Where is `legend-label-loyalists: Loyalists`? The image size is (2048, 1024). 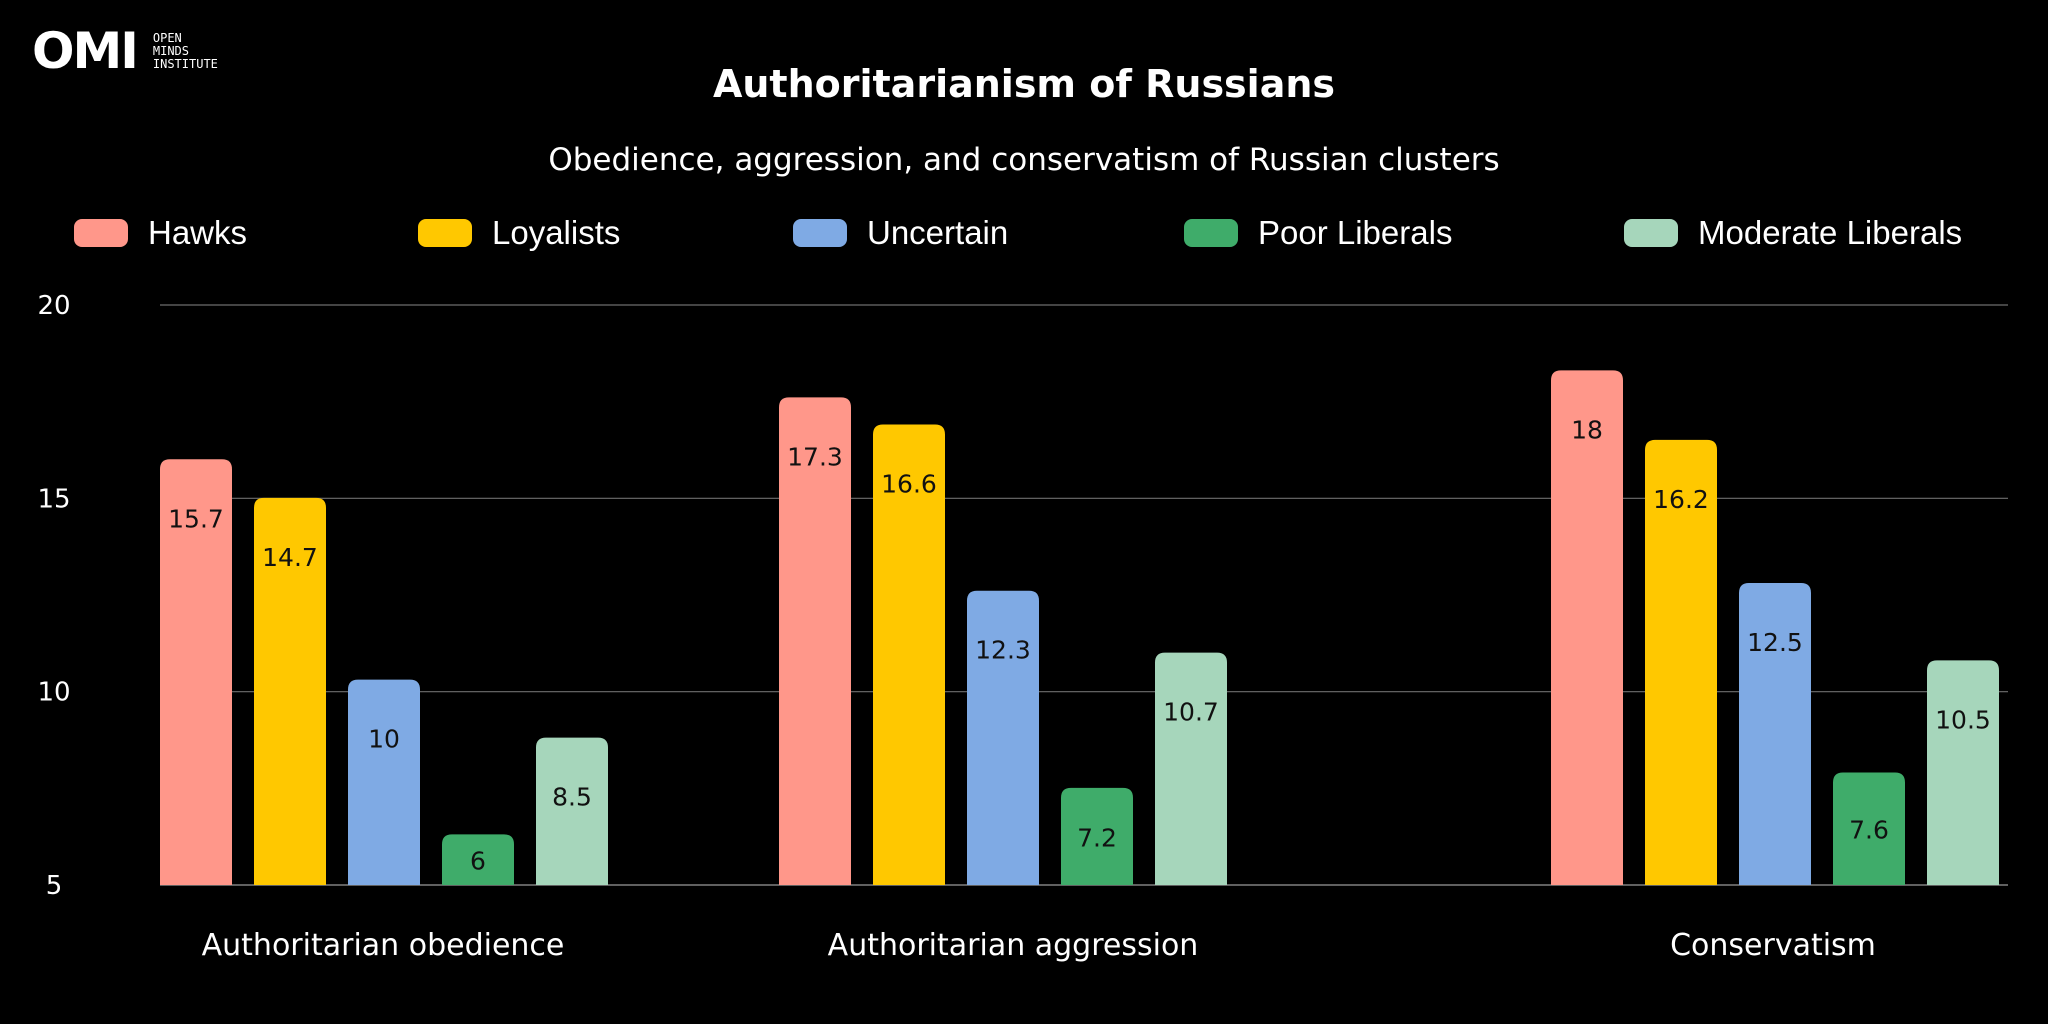
legend-label-loyalists: Loyalists is located at coordinates (556, 232).